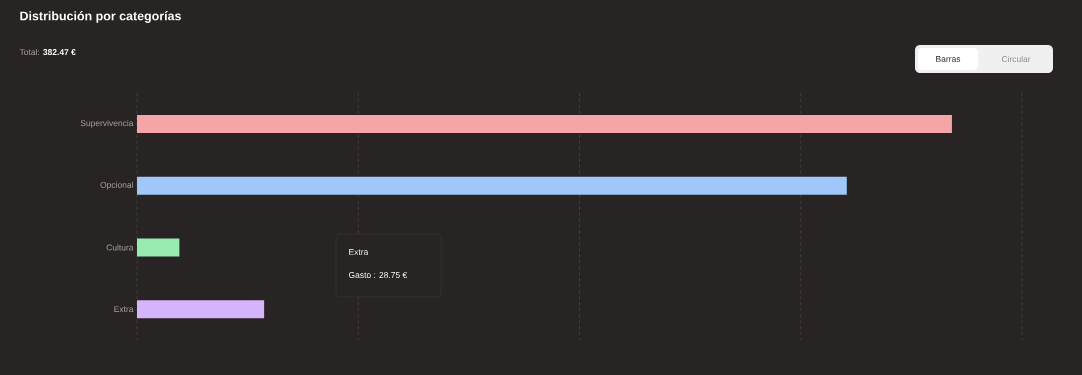 The height and width of the screenshot is (375, 1082). What do you see at coordinates (116, 185) in the screenshot?
I see `y-tick-label: Opcional` at bounding box center [116, 185].